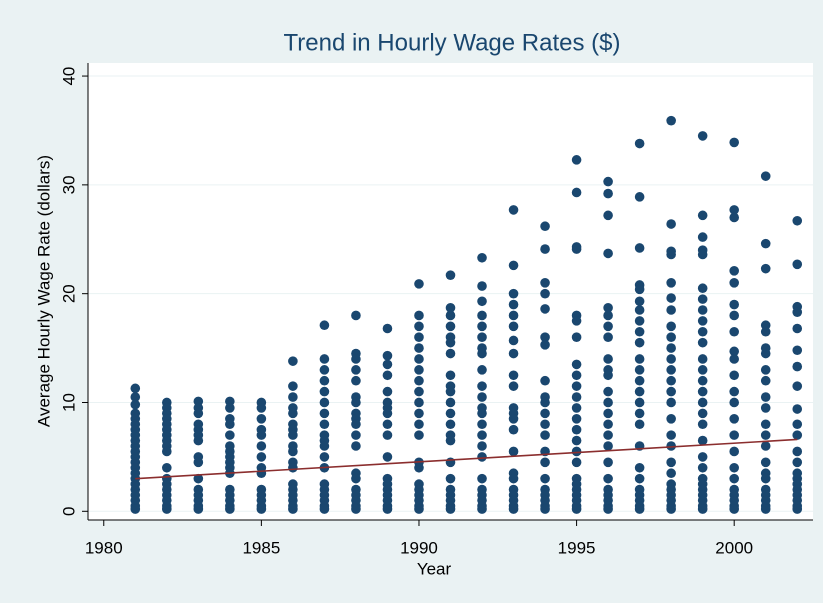 The image size is (823, 603). What do you see at coordinates (68, 511) in the screenshot?
I see `y-tick-label: 0` at bounding box center [68, 511].